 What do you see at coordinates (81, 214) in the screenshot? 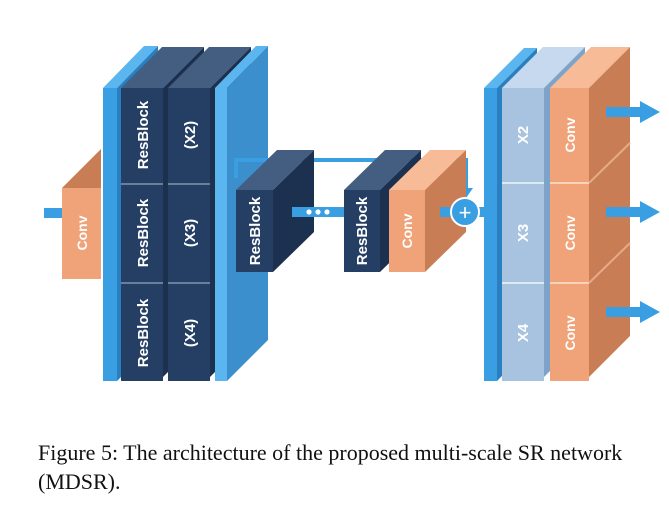
I see `input-conv-block: Conv` at bounding box center [81, 214].